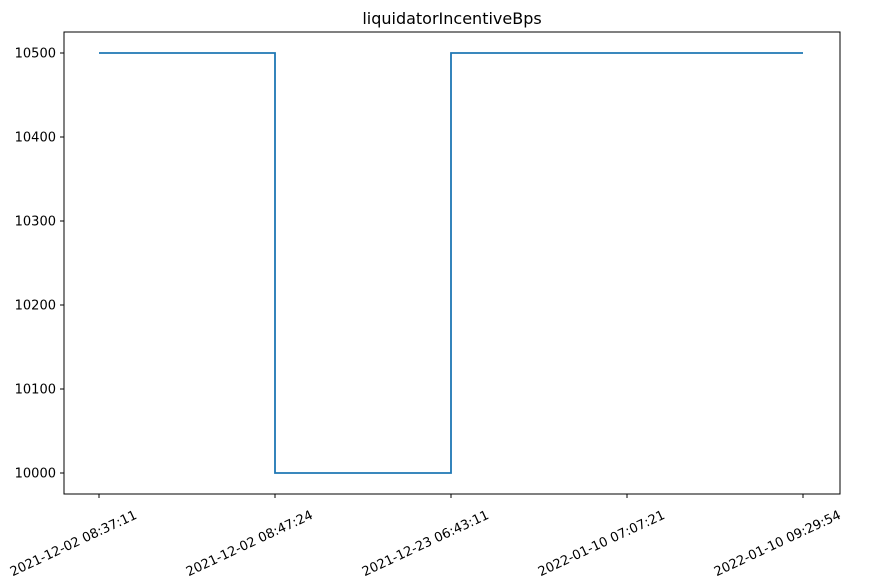 The width and height of the screenshot is (882, 588). What do you see at coordinates (73, 544) in the screenshot?
I see `x-tick-label: 2021-12-02 08:37:11` at bounding box center [73, 544].